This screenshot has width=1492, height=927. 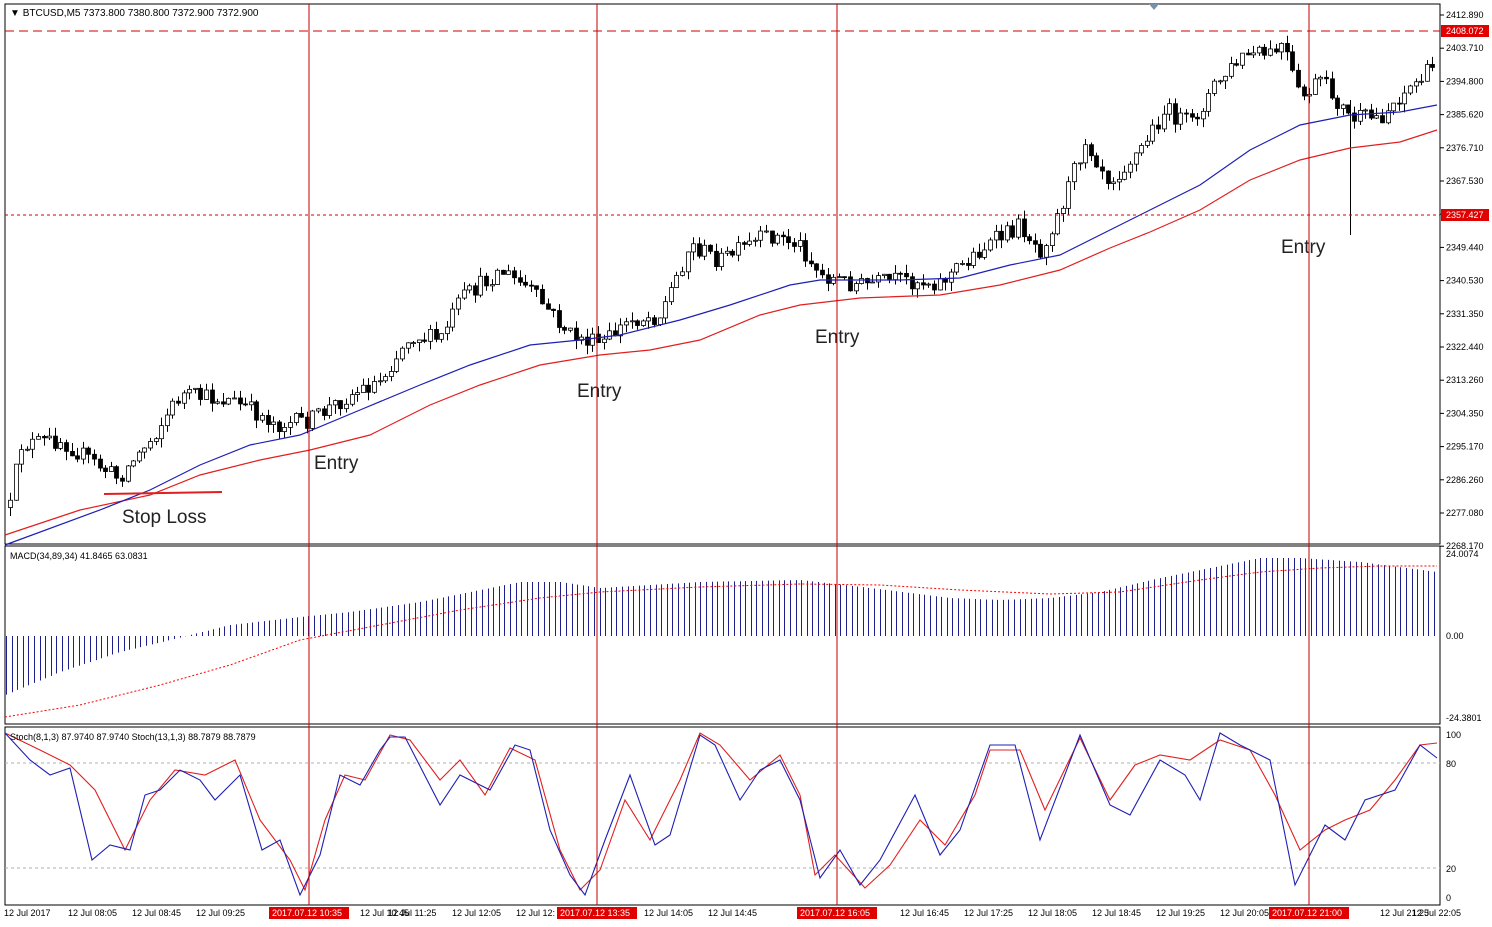 What do you see at coordinates (535, 913) in the screenshot?
I see `time-tick-label: 12 Jul 12:` at bounding box center [535, 913].